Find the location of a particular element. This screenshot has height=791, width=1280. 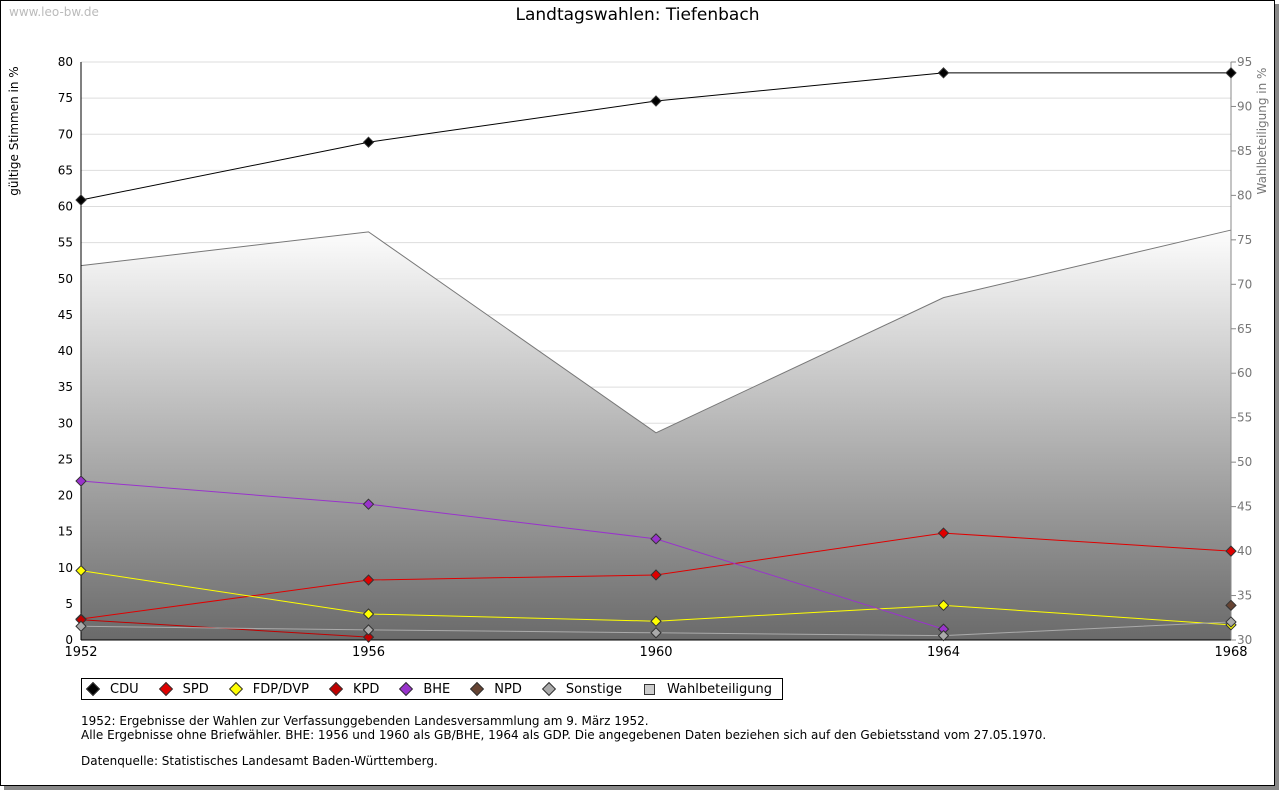

legend-item: NPD is located at coordinates (496, 689).